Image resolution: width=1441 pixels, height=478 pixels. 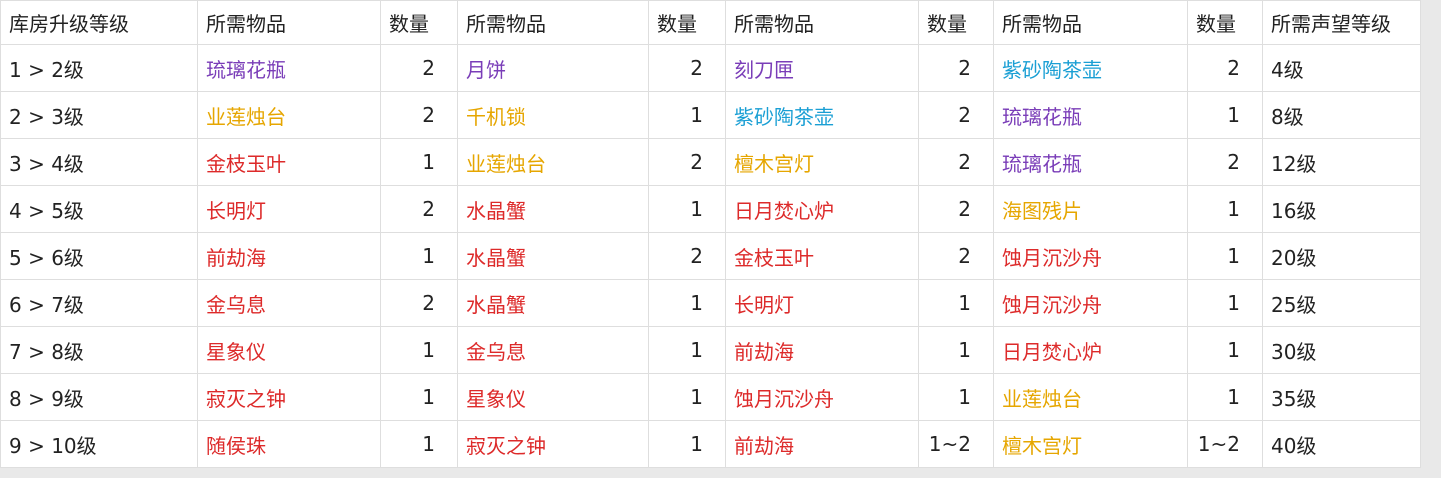 I want to click on item-cell: 月饼, so click(x=553, y=68).